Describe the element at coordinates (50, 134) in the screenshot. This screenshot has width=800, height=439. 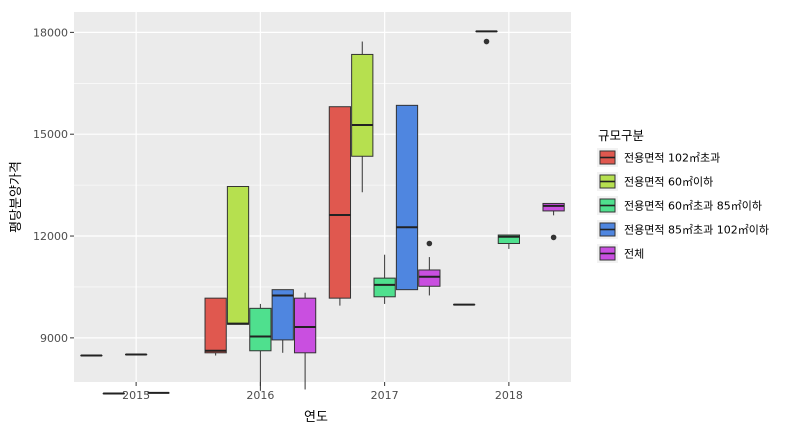
I see `y-tick-label: 15000` at that location.